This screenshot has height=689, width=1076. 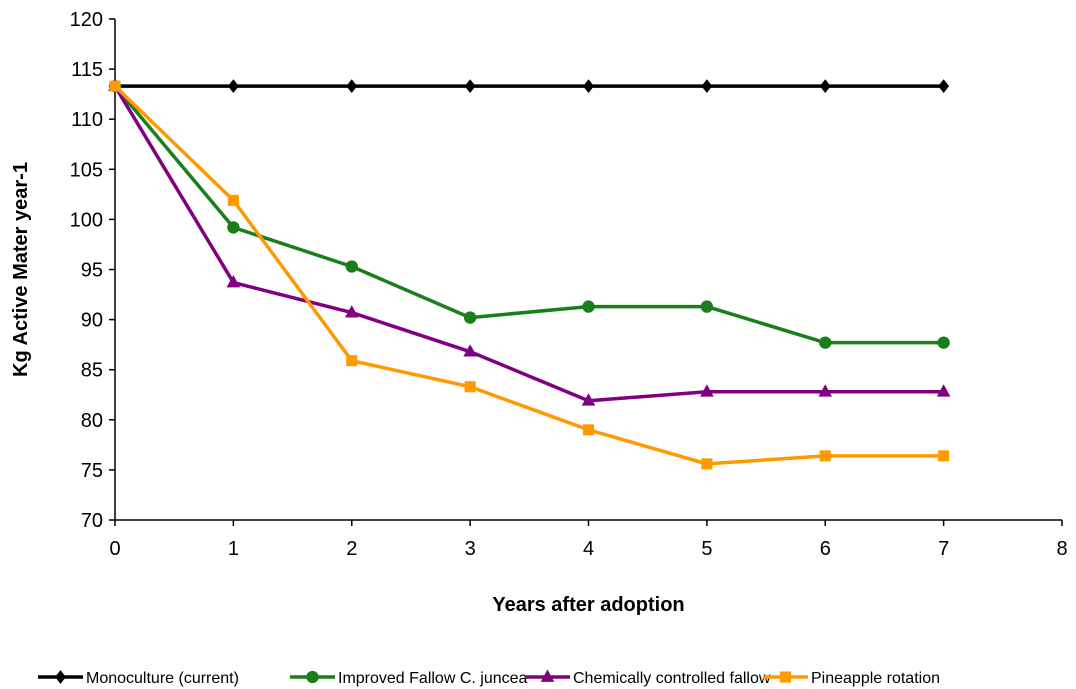 I want to click on y-tick-label: 110, so click(x=87, y=120).